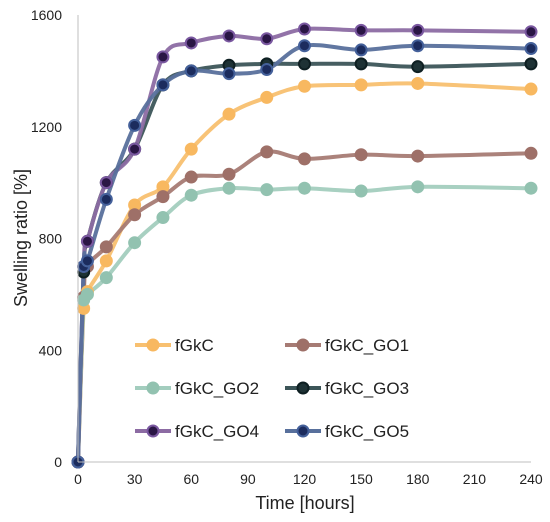  I want to click on y-tick-label: 0, so click(58, 462).